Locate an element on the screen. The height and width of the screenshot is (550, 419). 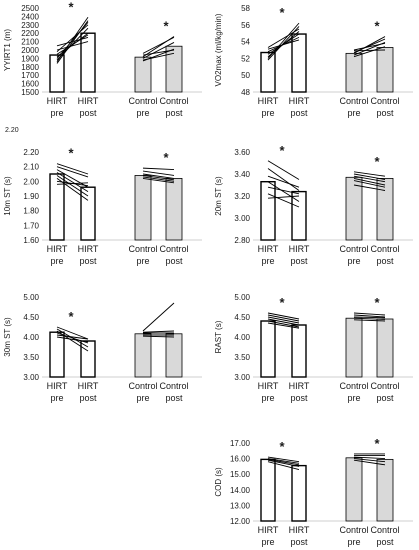
y-axis-label: 30m ST (s) is located at coordinates (7, 337).